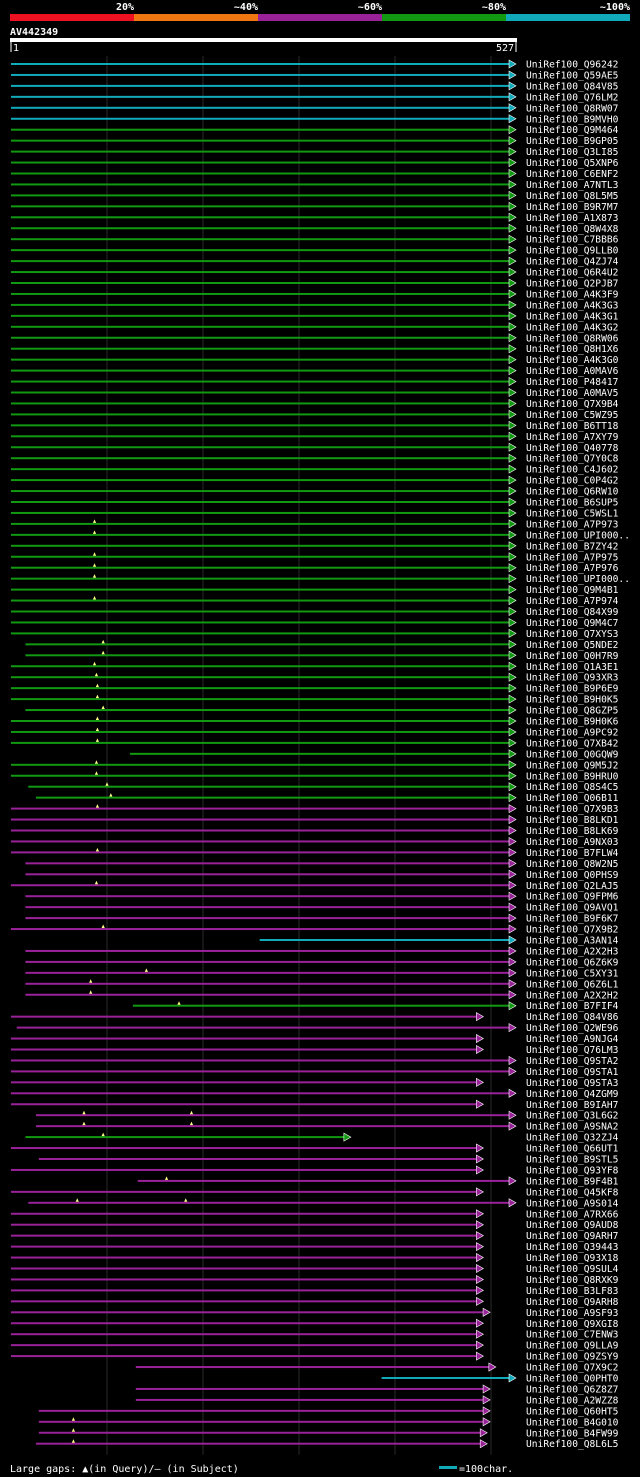  What do you see at coordinates (315, 853) in the screenshot?
I see `hit-row: UniRef100_B7FLW4` at bounding box center [315, 853].